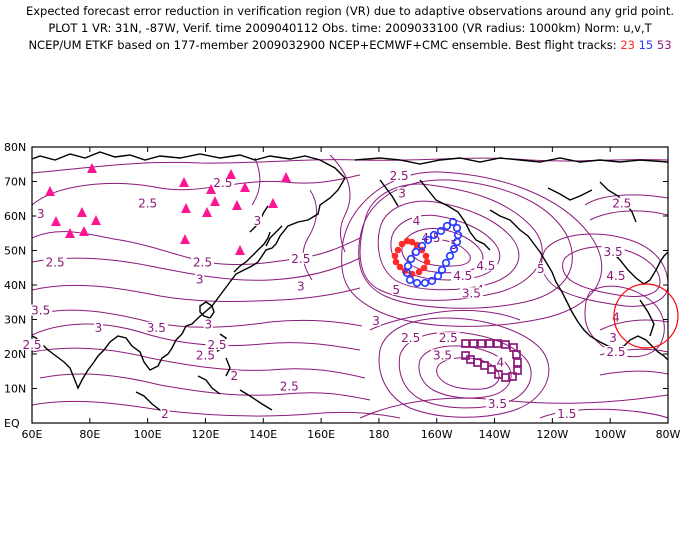  I want to click on lat-tick-label: 10N, so click(15, 389).